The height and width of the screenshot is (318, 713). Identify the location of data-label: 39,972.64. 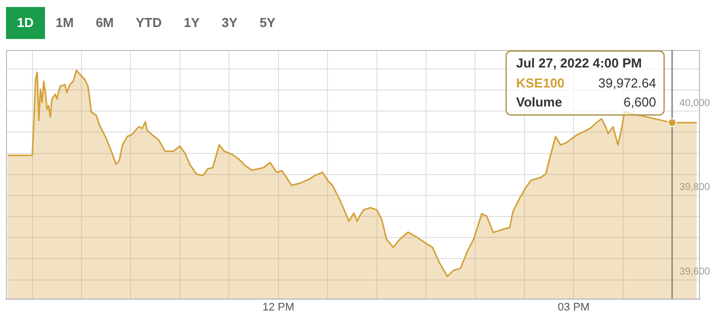
(627, 83).